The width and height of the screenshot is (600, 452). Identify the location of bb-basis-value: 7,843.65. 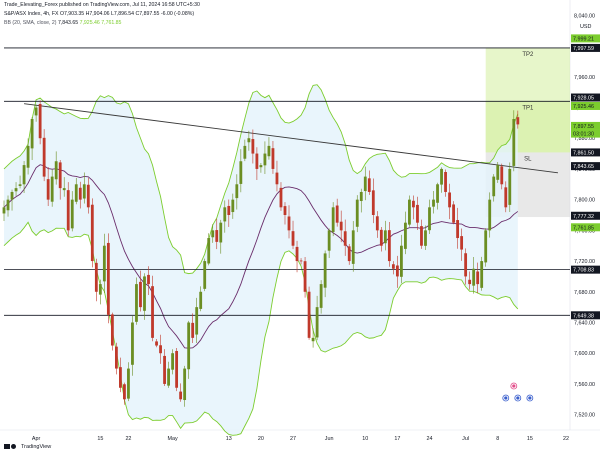
(68, 23).